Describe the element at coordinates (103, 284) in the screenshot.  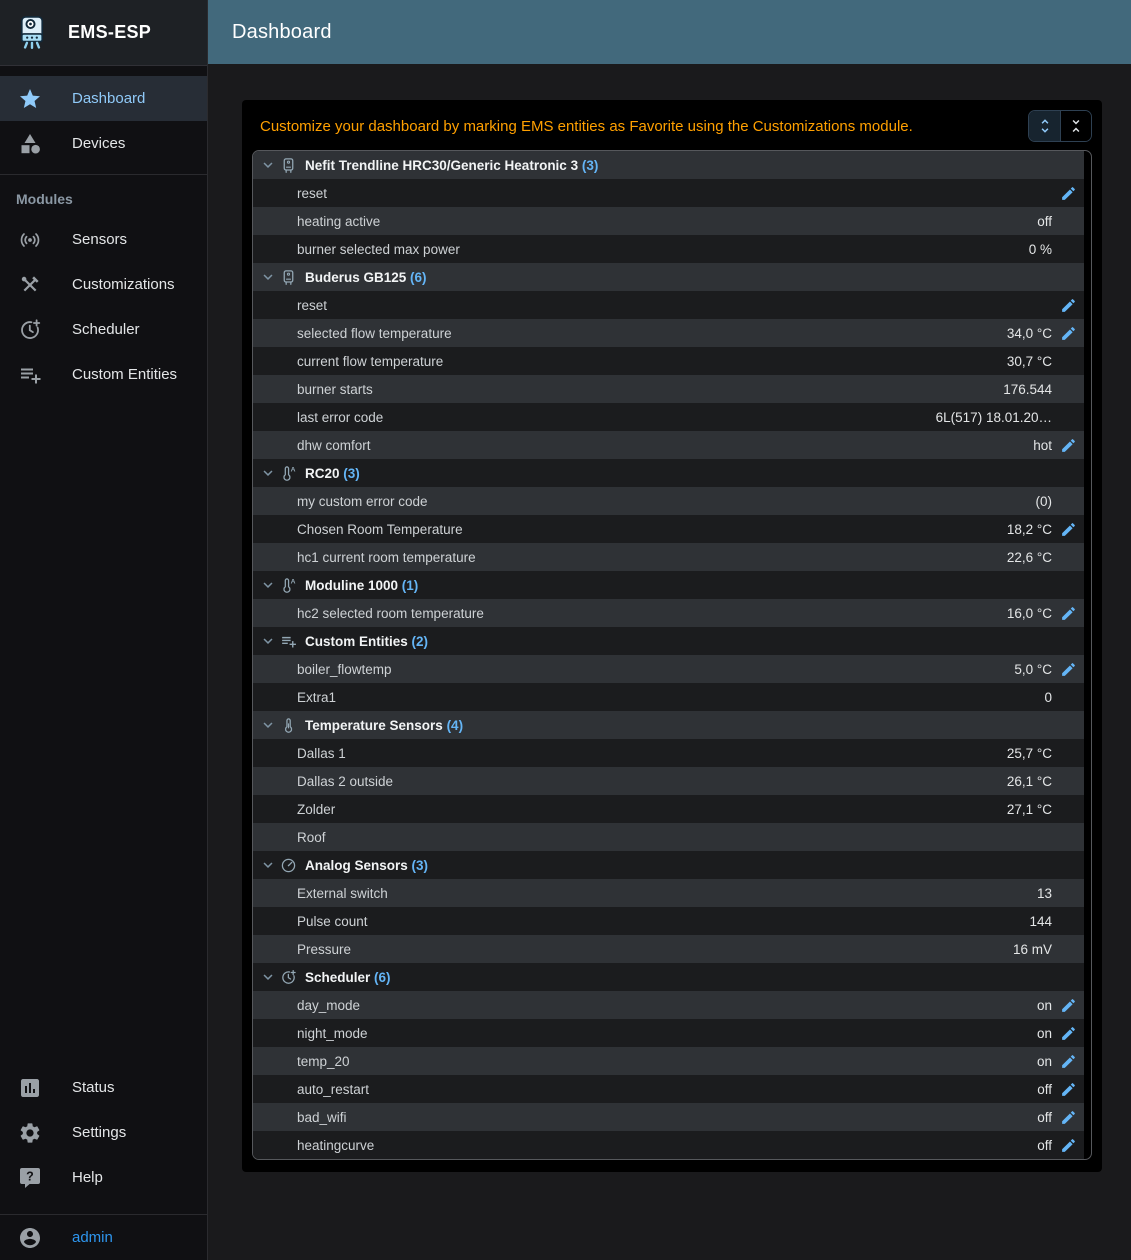
I see `sidebar-item-customizations: Customizations` at that location.